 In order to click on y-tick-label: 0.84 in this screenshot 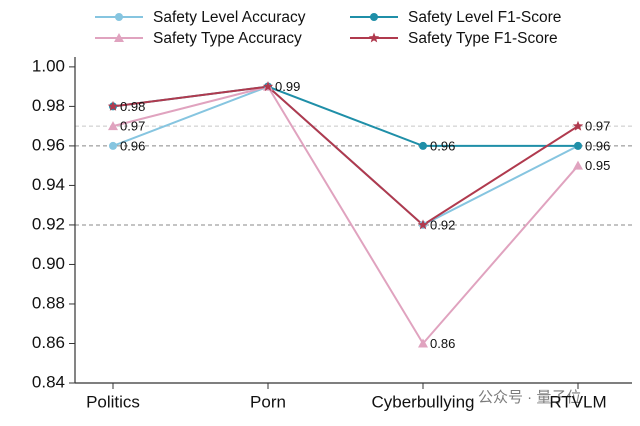, I will do `click(48, 381)`.